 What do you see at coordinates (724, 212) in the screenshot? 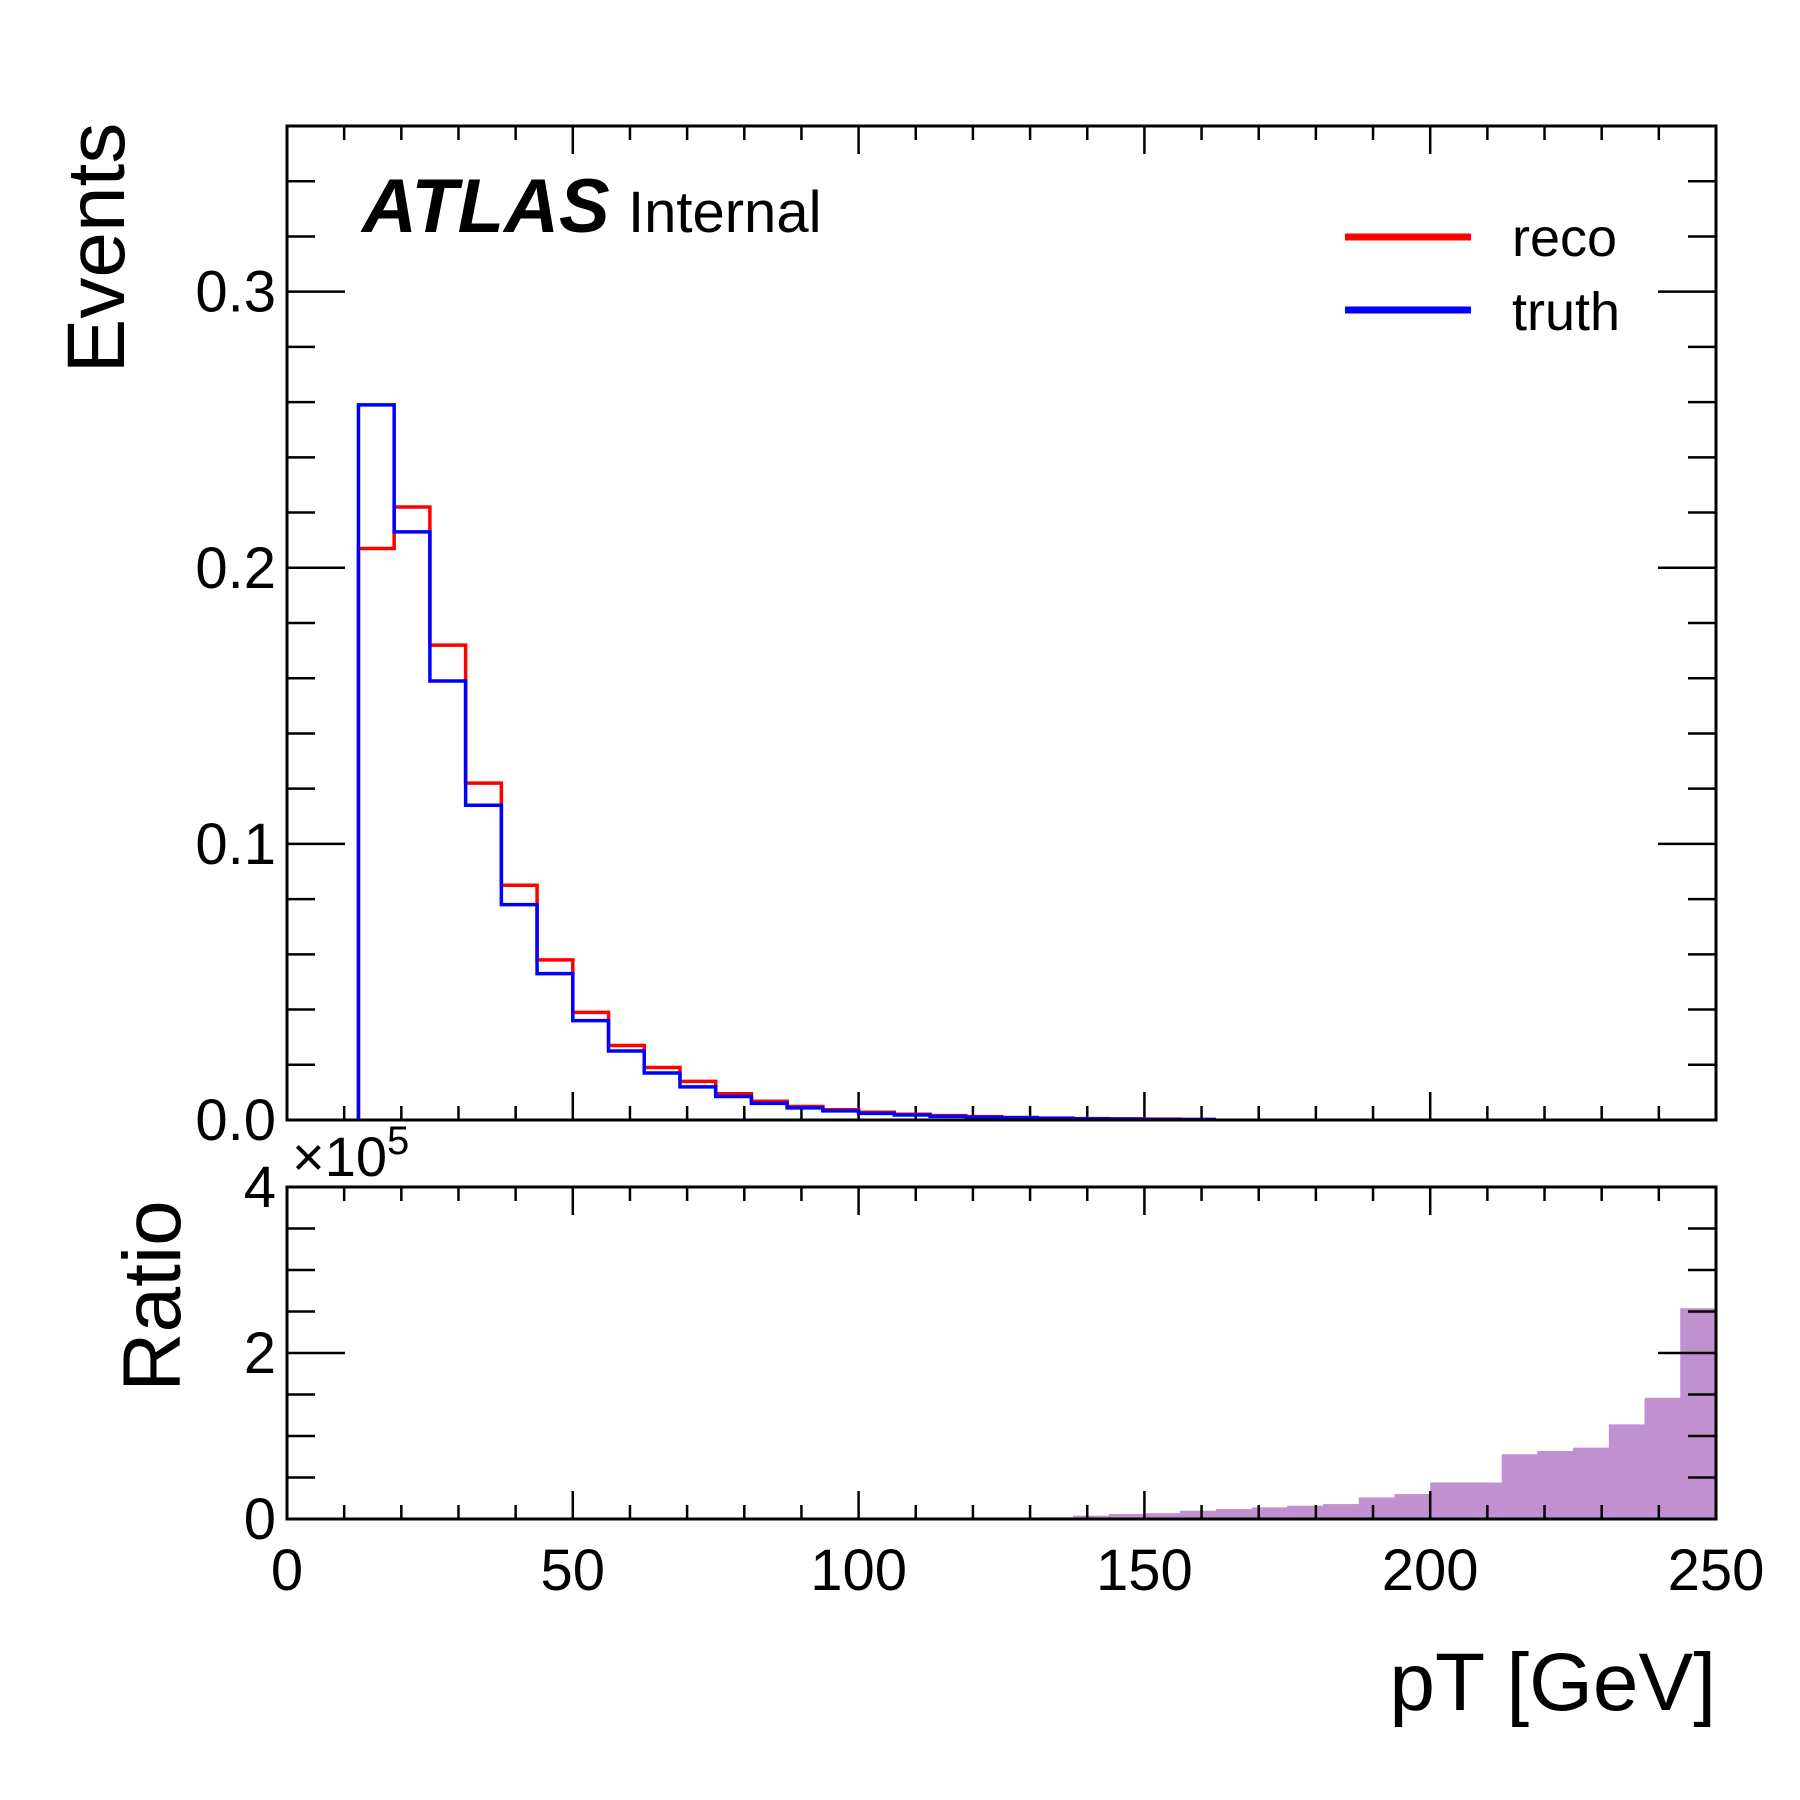
I see `atlas-sublabel: Internal` at bounding box center [724, 212].